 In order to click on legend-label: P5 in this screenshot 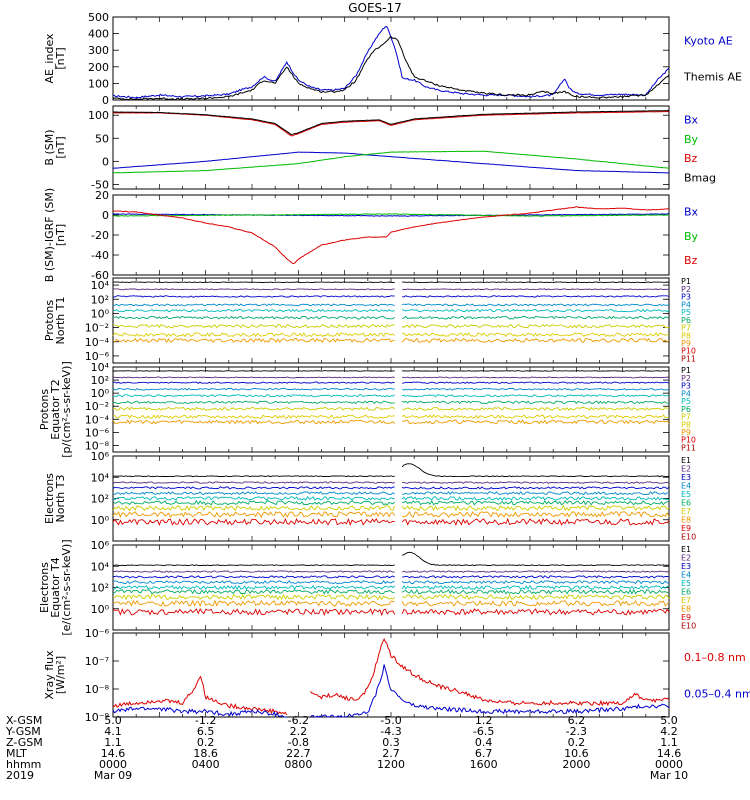, I will do `click(686, 401)`.